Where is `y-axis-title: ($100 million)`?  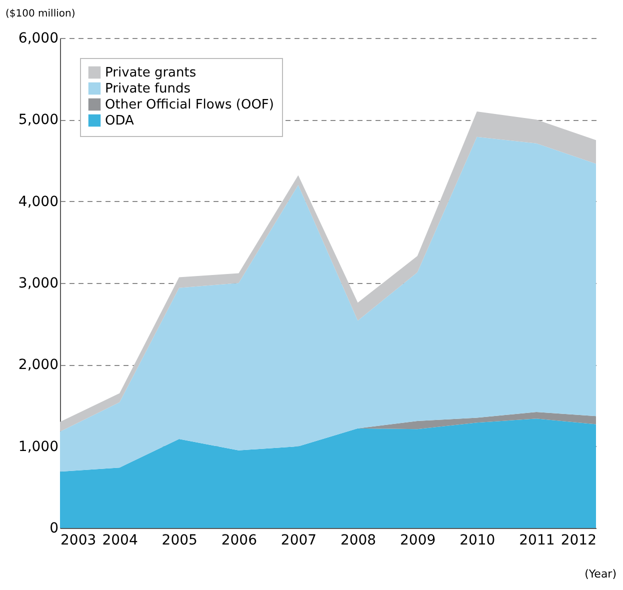 y-axis-title: ($100 million) is located at coordinates (41, 14).